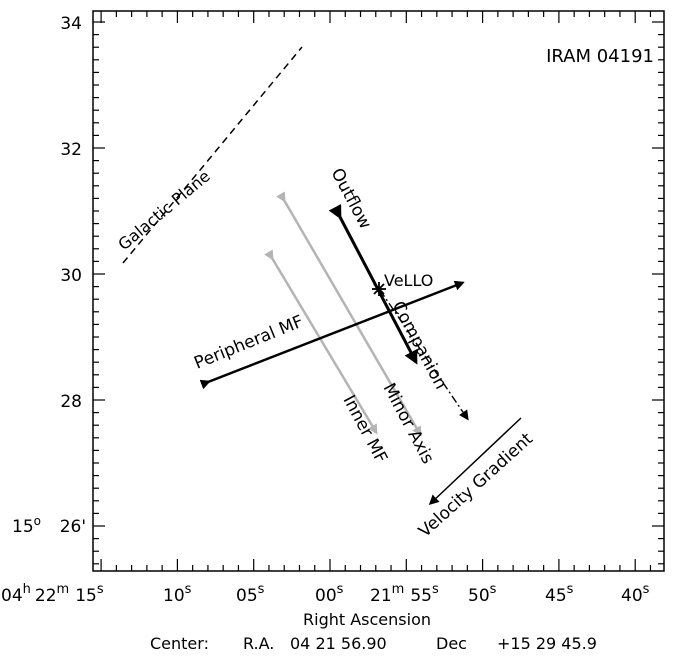 The height and width of the screenshot is (657, 685). What do you see at coordinates (338, 643) in the screenshot?
I see `center-ra-value: 04 21 56.90` at bounding box center [338, 643].